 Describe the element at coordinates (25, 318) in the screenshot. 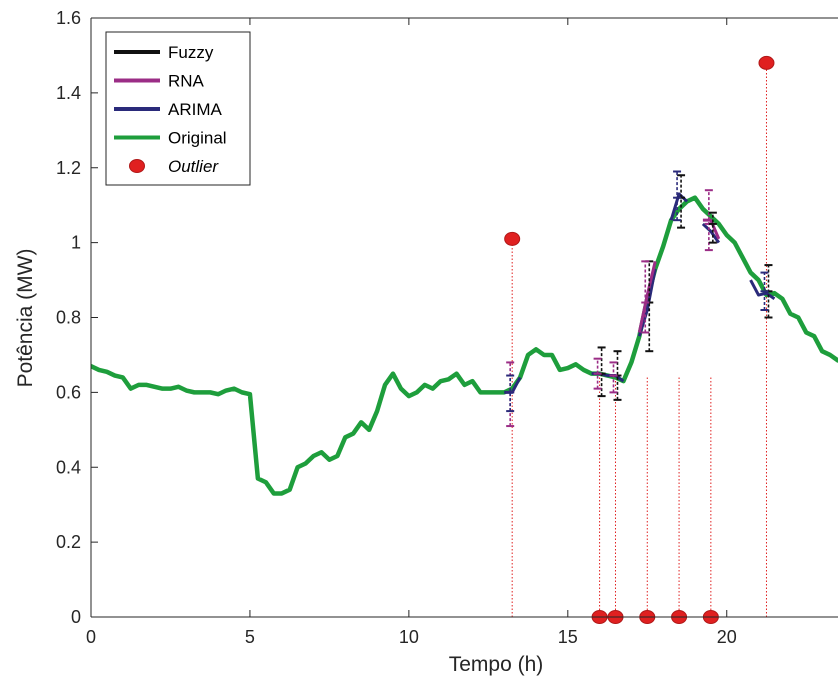

I see `y-axis-title: Potência (MW)` at that location.